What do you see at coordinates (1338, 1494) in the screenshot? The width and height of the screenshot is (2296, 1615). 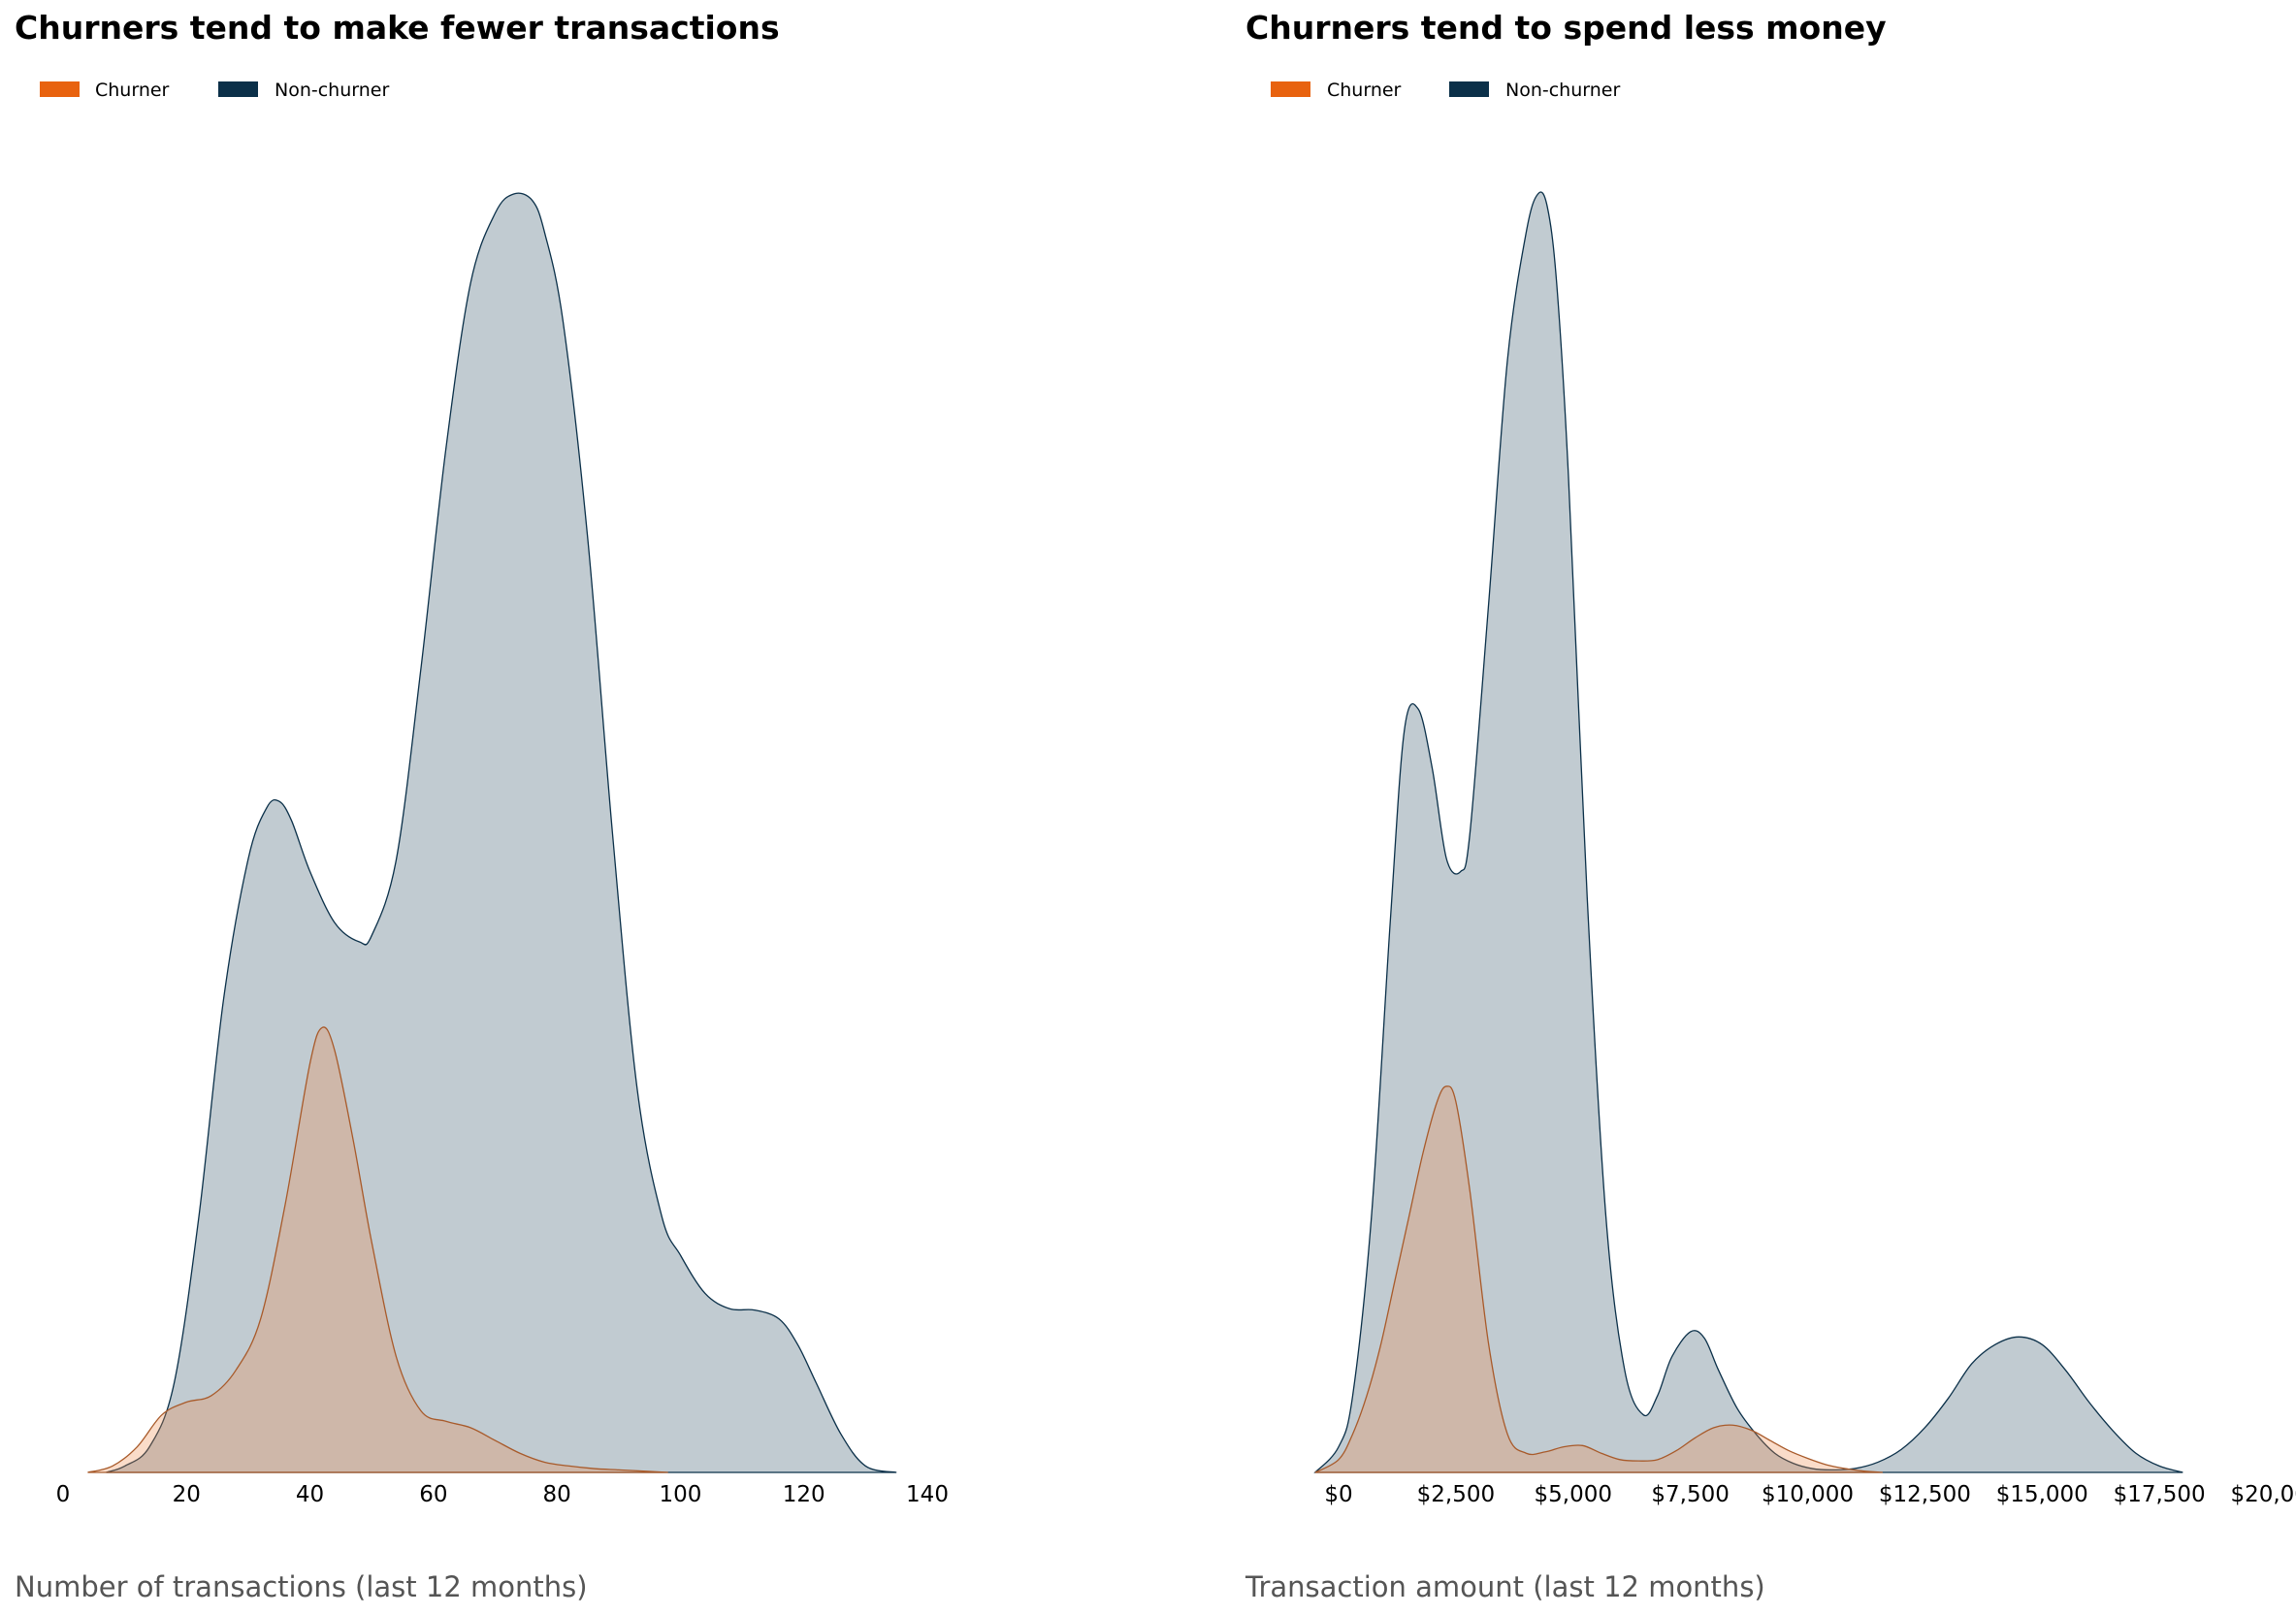 I see `x-tick-label: $0` at bounding box center [1338, 1494].